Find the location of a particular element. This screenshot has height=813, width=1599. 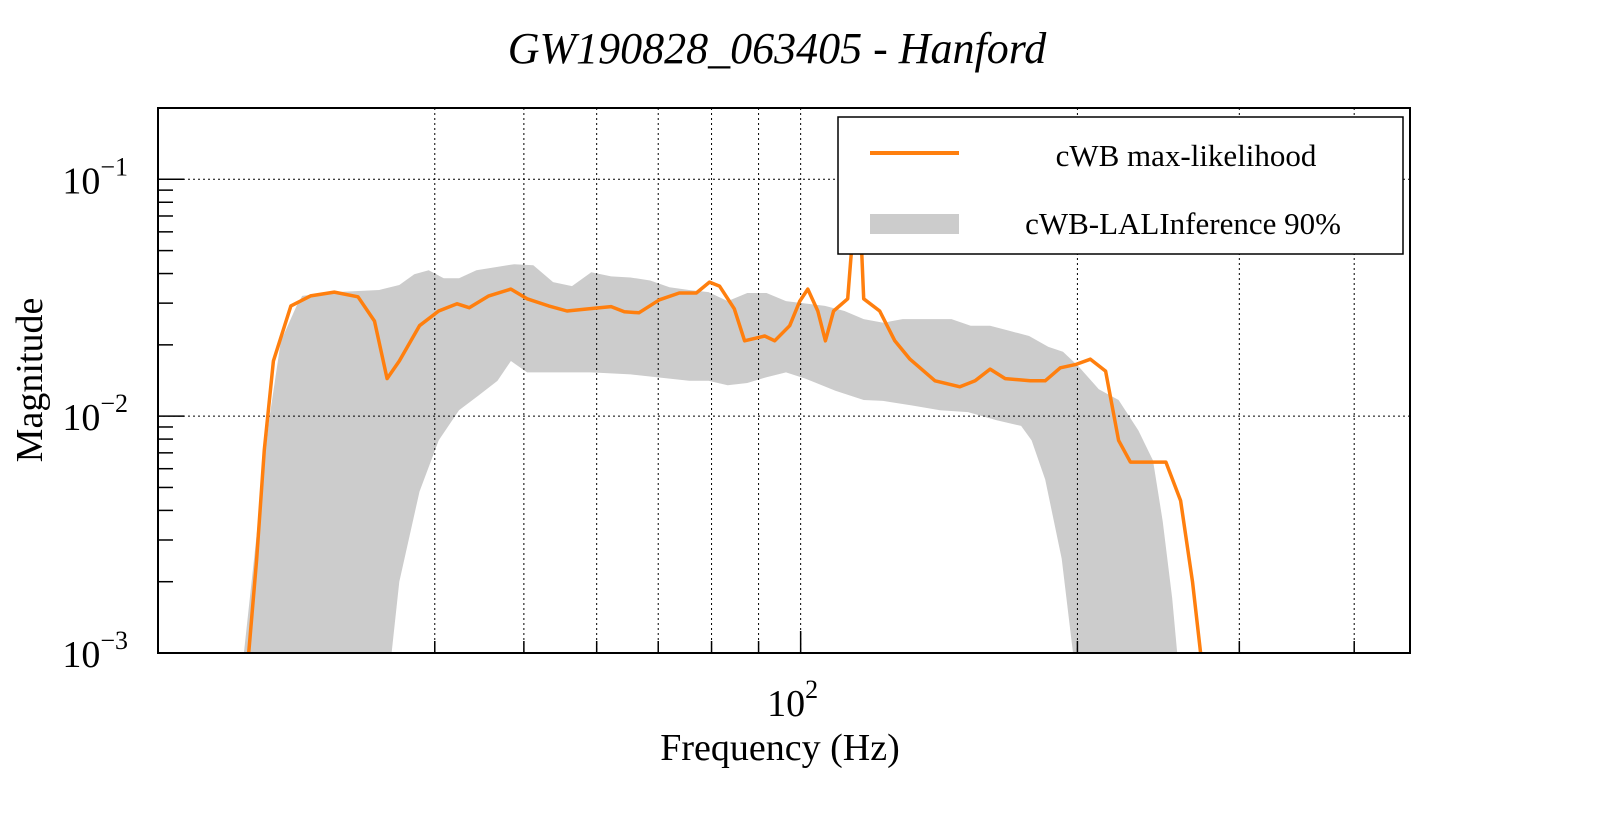

legend: cWB max-likelihood cWB-LALInference 90% is located at coordinates (1120, 185).